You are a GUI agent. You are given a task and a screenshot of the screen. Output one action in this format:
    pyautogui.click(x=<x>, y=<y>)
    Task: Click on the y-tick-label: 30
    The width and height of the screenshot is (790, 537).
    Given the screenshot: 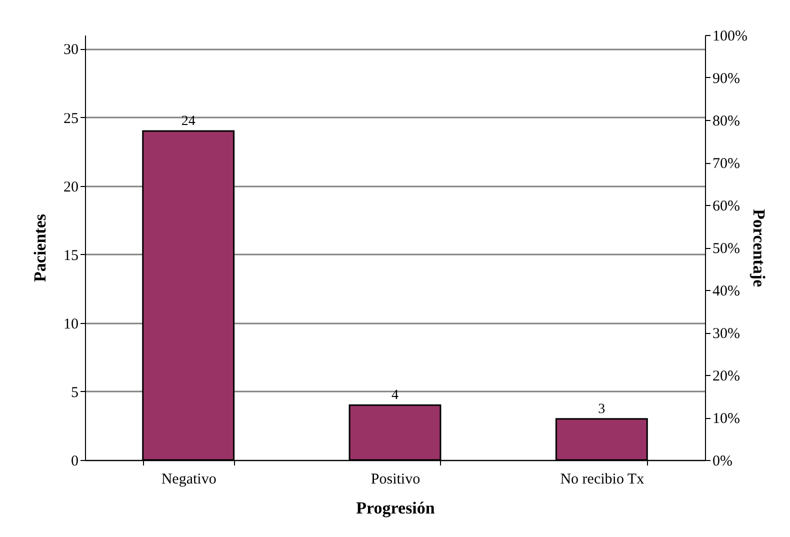 What is the action you would take?
    pyautogui.click(x=71, y=50)
    